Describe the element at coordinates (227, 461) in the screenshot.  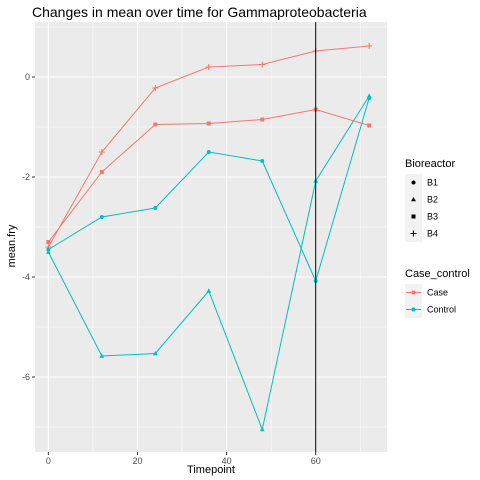
I see `x-tick-label: 40` at that location.